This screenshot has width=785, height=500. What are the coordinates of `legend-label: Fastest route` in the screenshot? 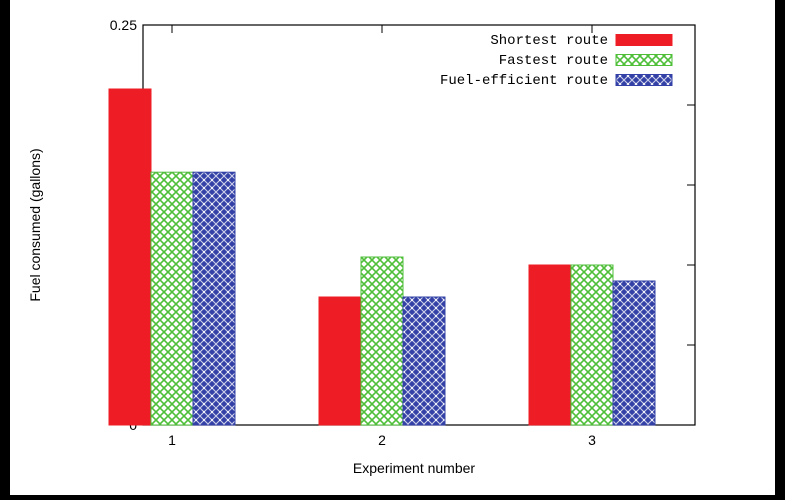 It's located at (553, 61).